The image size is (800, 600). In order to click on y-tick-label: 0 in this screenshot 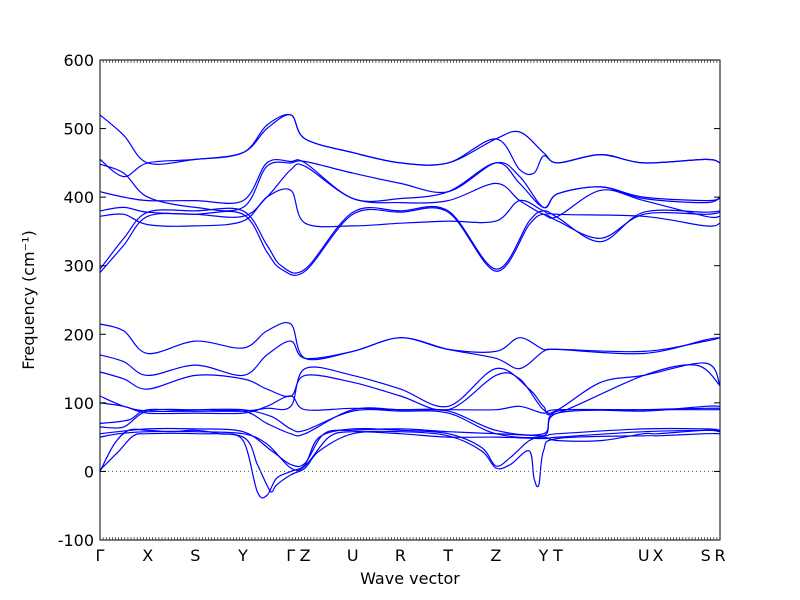, I will do `click(89, 471)`.